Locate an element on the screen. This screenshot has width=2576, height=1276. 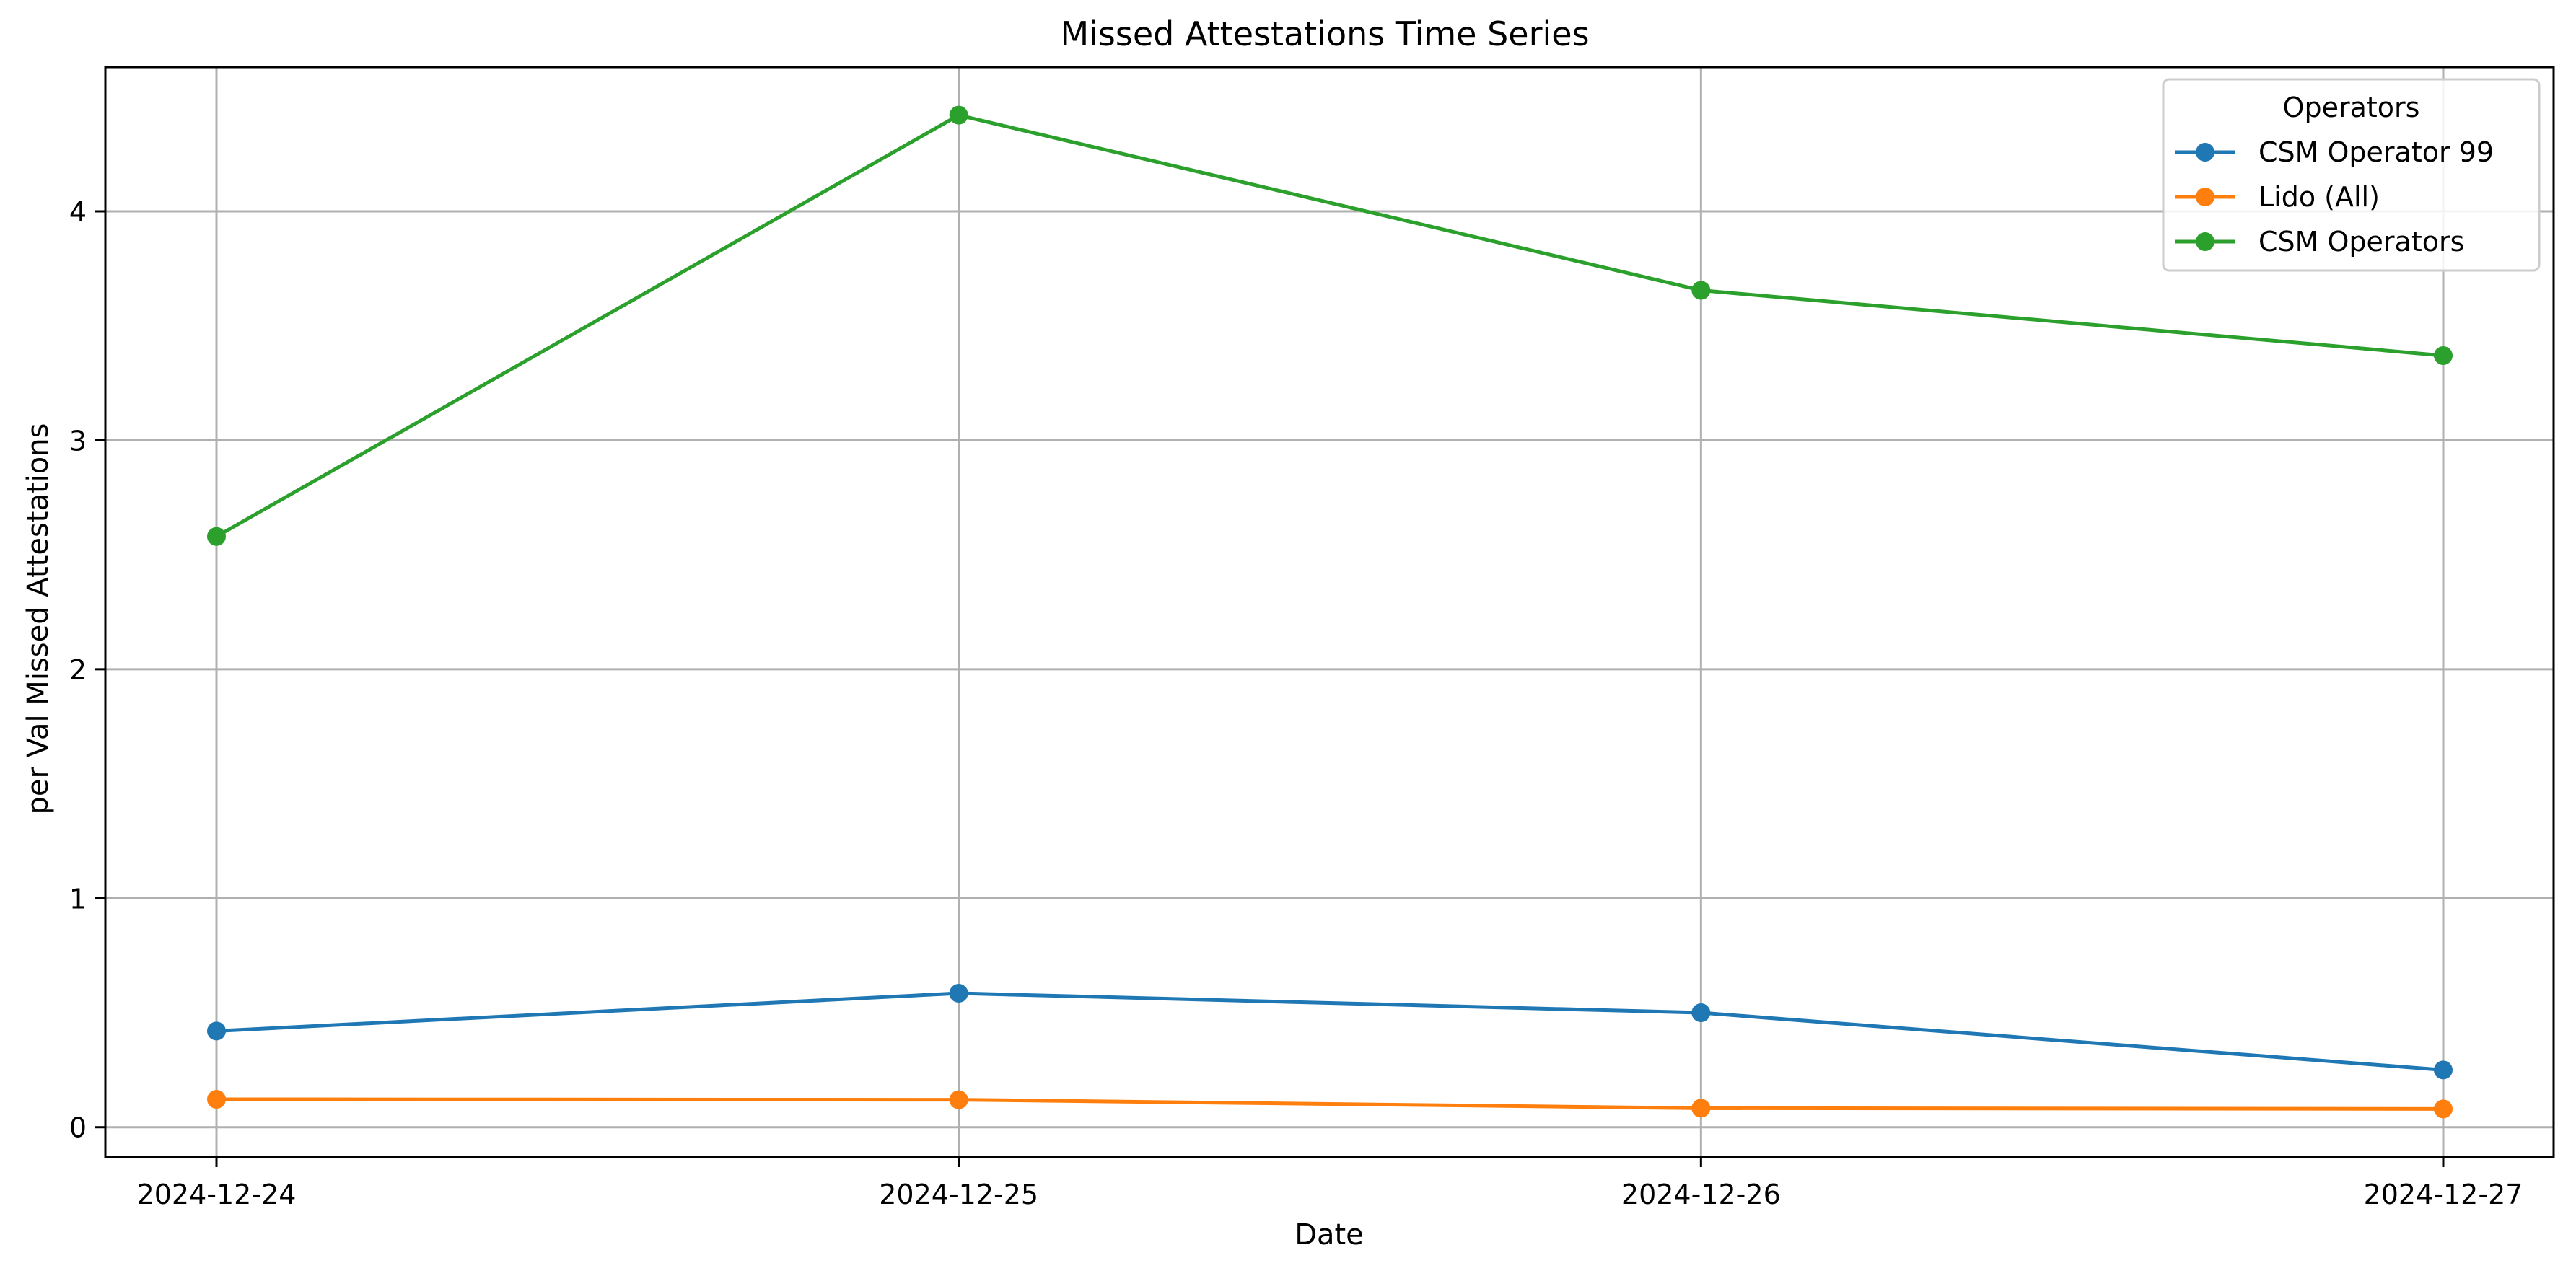
chart-title: Missed Attestations Time Series is located at coordinates (1324, 33).